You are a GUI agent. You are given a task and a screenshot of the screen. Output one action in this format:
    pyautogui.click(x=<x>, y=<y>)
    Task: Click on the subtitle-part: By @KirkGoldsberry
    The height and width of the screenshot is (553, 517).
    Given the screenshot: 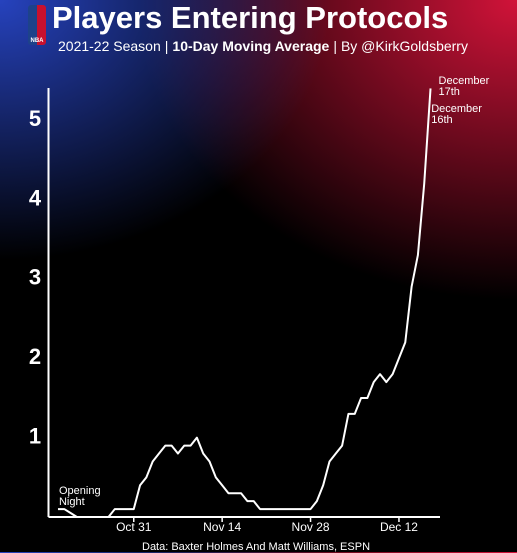 What is the action you would take?
    pyautogui.click(x=404, y=46)
    